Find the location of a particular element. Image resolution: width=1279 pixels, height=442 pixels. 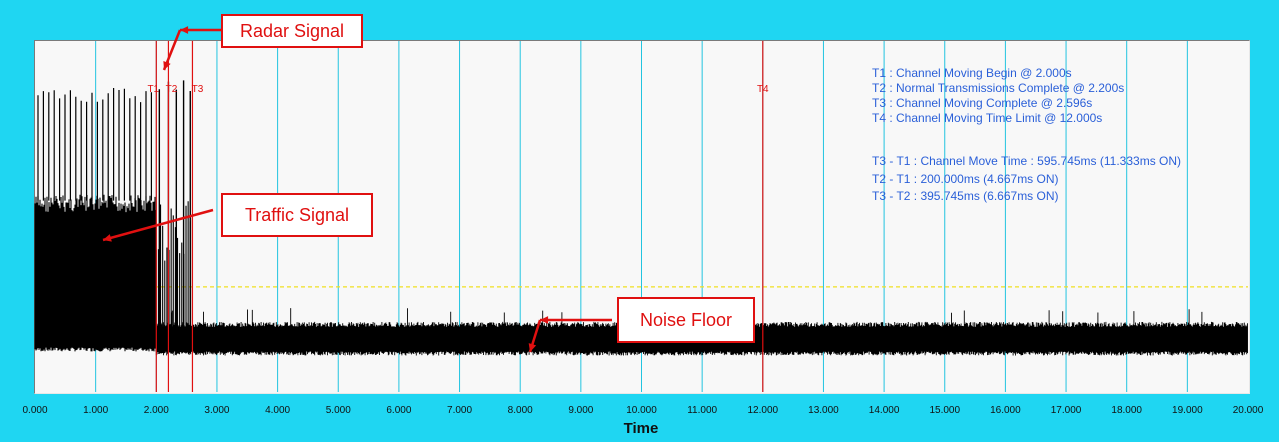

marker-label: T3 is located at coordinates (198, 89).